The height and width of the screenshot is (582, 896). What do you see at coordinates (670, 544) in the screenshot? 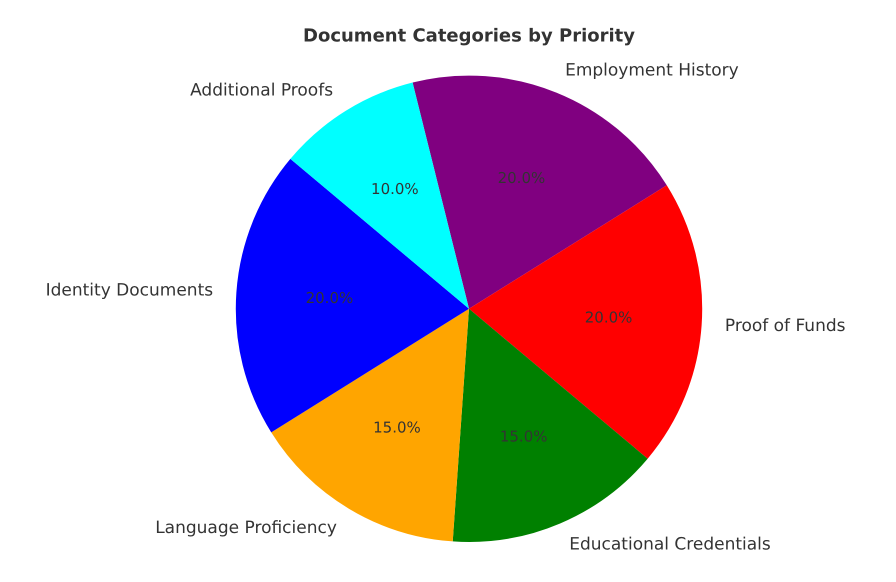
I see `slice-label: Educational Credentials` at bounding box center [670, 544].